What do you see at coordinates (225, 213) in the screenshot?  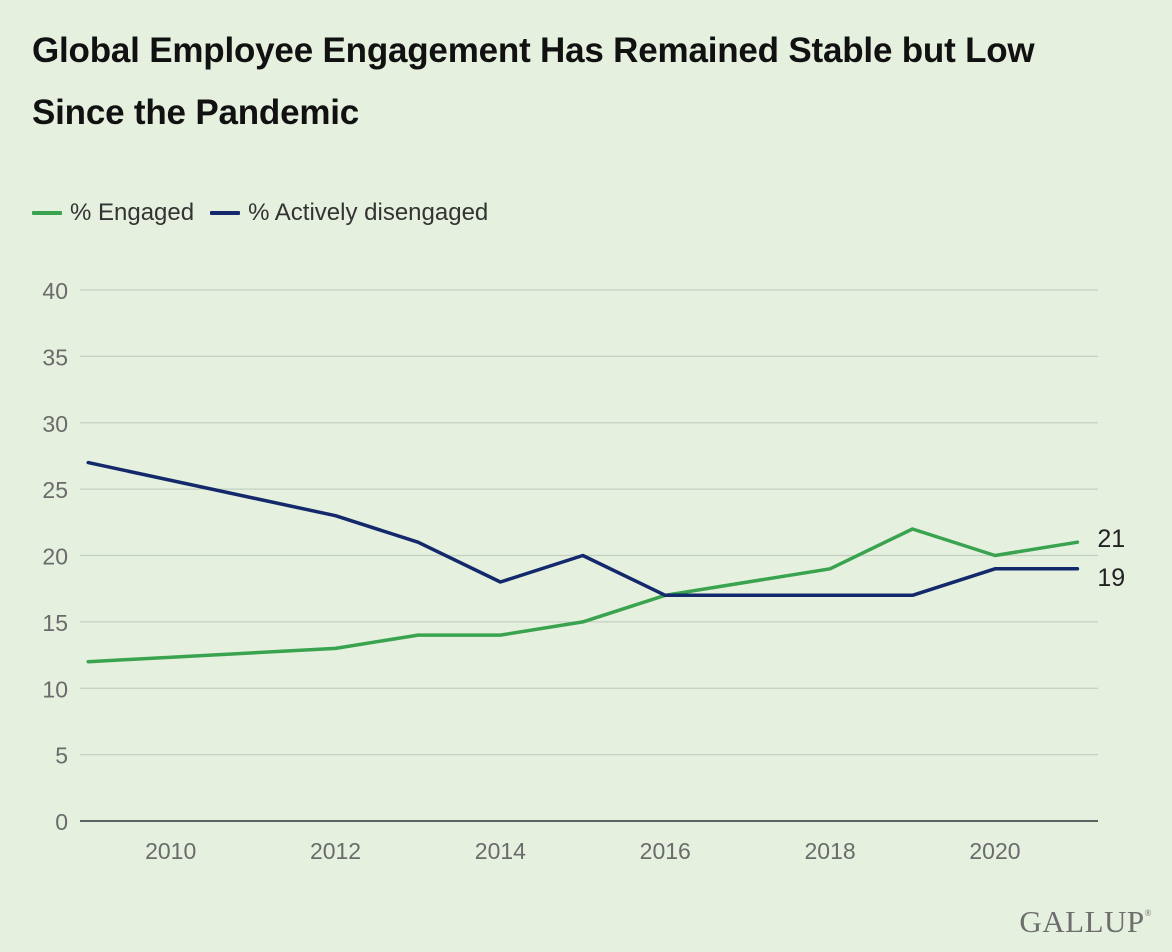 I see `legend-swatch-disengaged` at bounding box center [225, 213].